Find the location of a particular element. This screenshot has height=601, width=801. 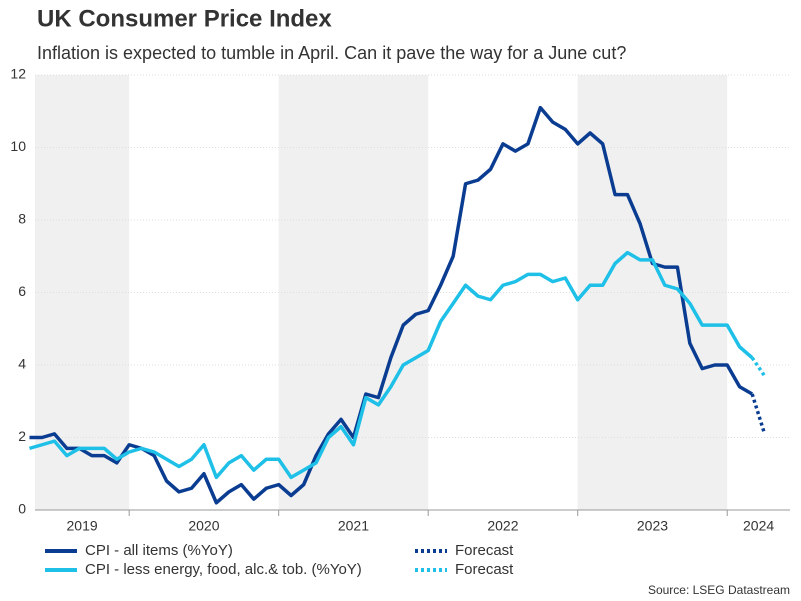

x-tick-label: 2023 is located at coordinates (652, 526).